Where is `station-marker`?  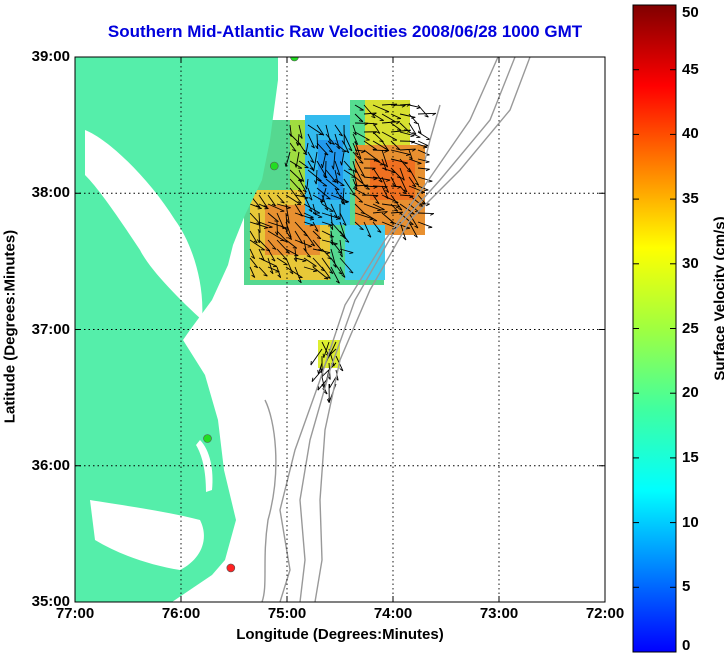 station-marker is located at coordinates (294, 59).